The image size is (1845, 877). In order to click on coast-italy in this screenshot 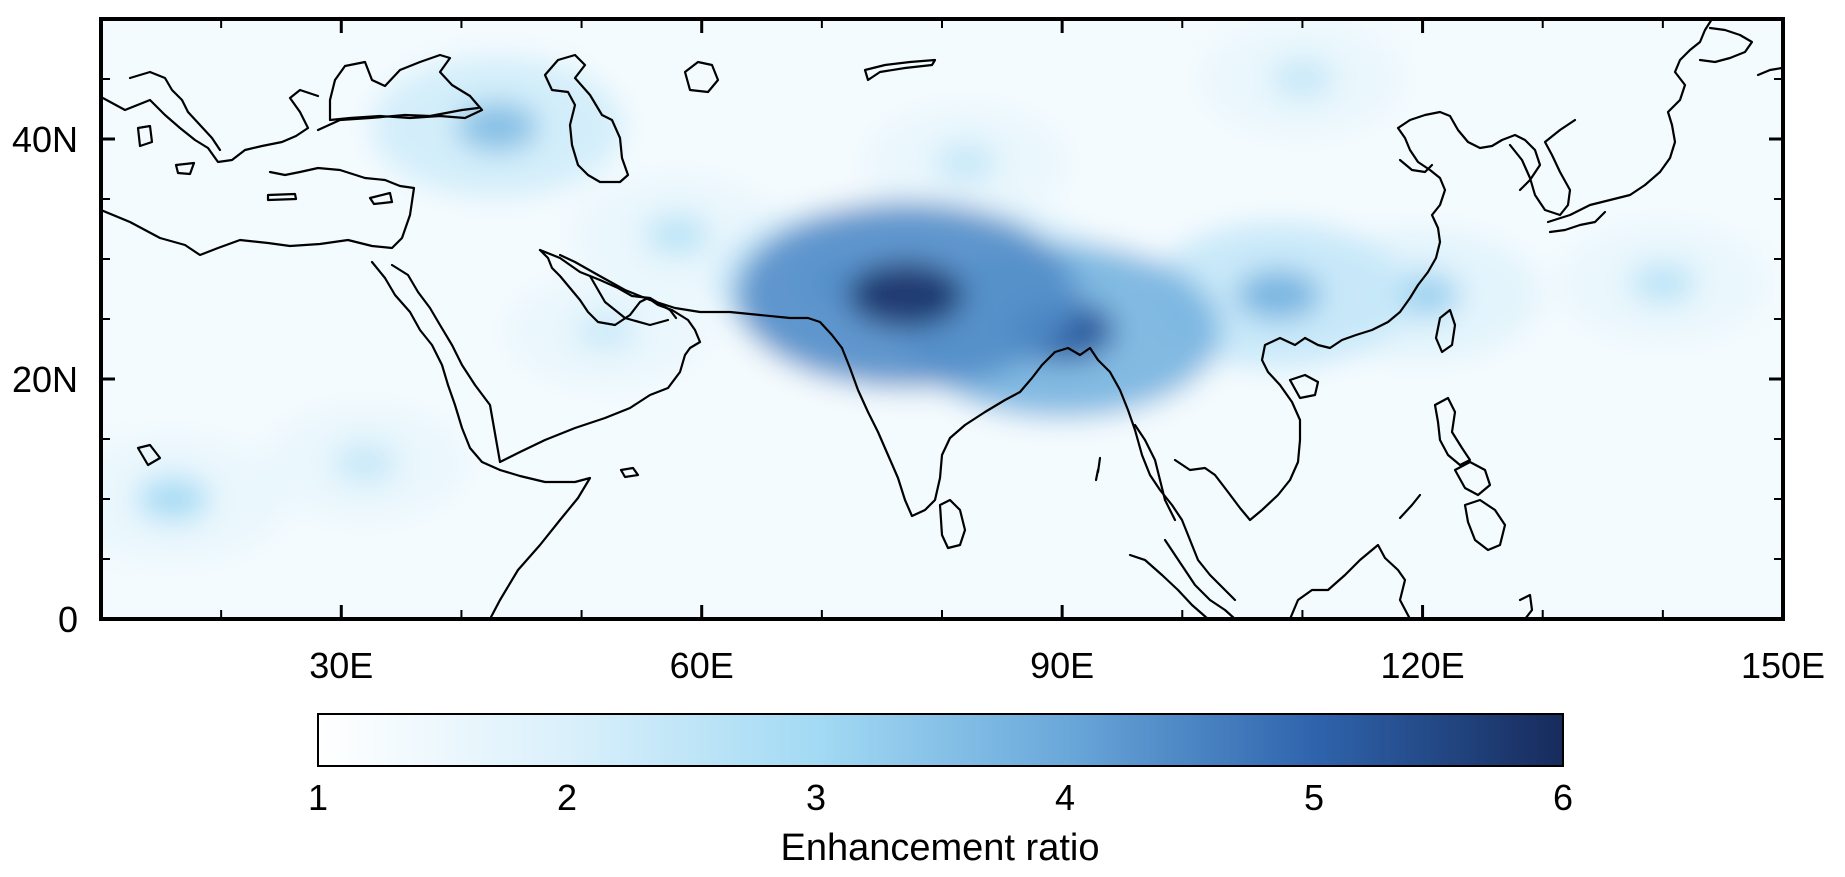, I will do `click(175, 111)`.